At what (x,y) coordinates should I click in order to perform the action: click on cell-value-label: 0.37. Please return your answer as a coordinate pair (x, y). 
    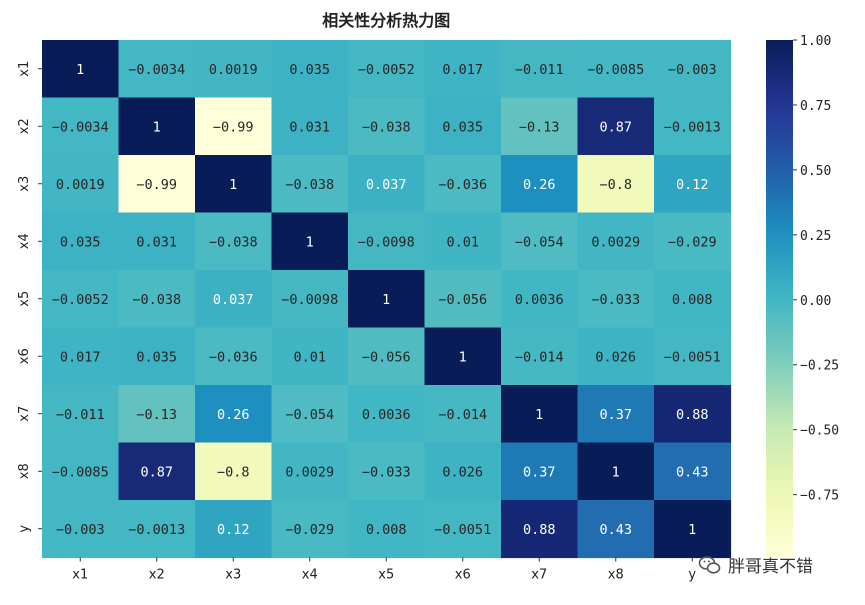
    Looking at the image, I should click on (615, 415).